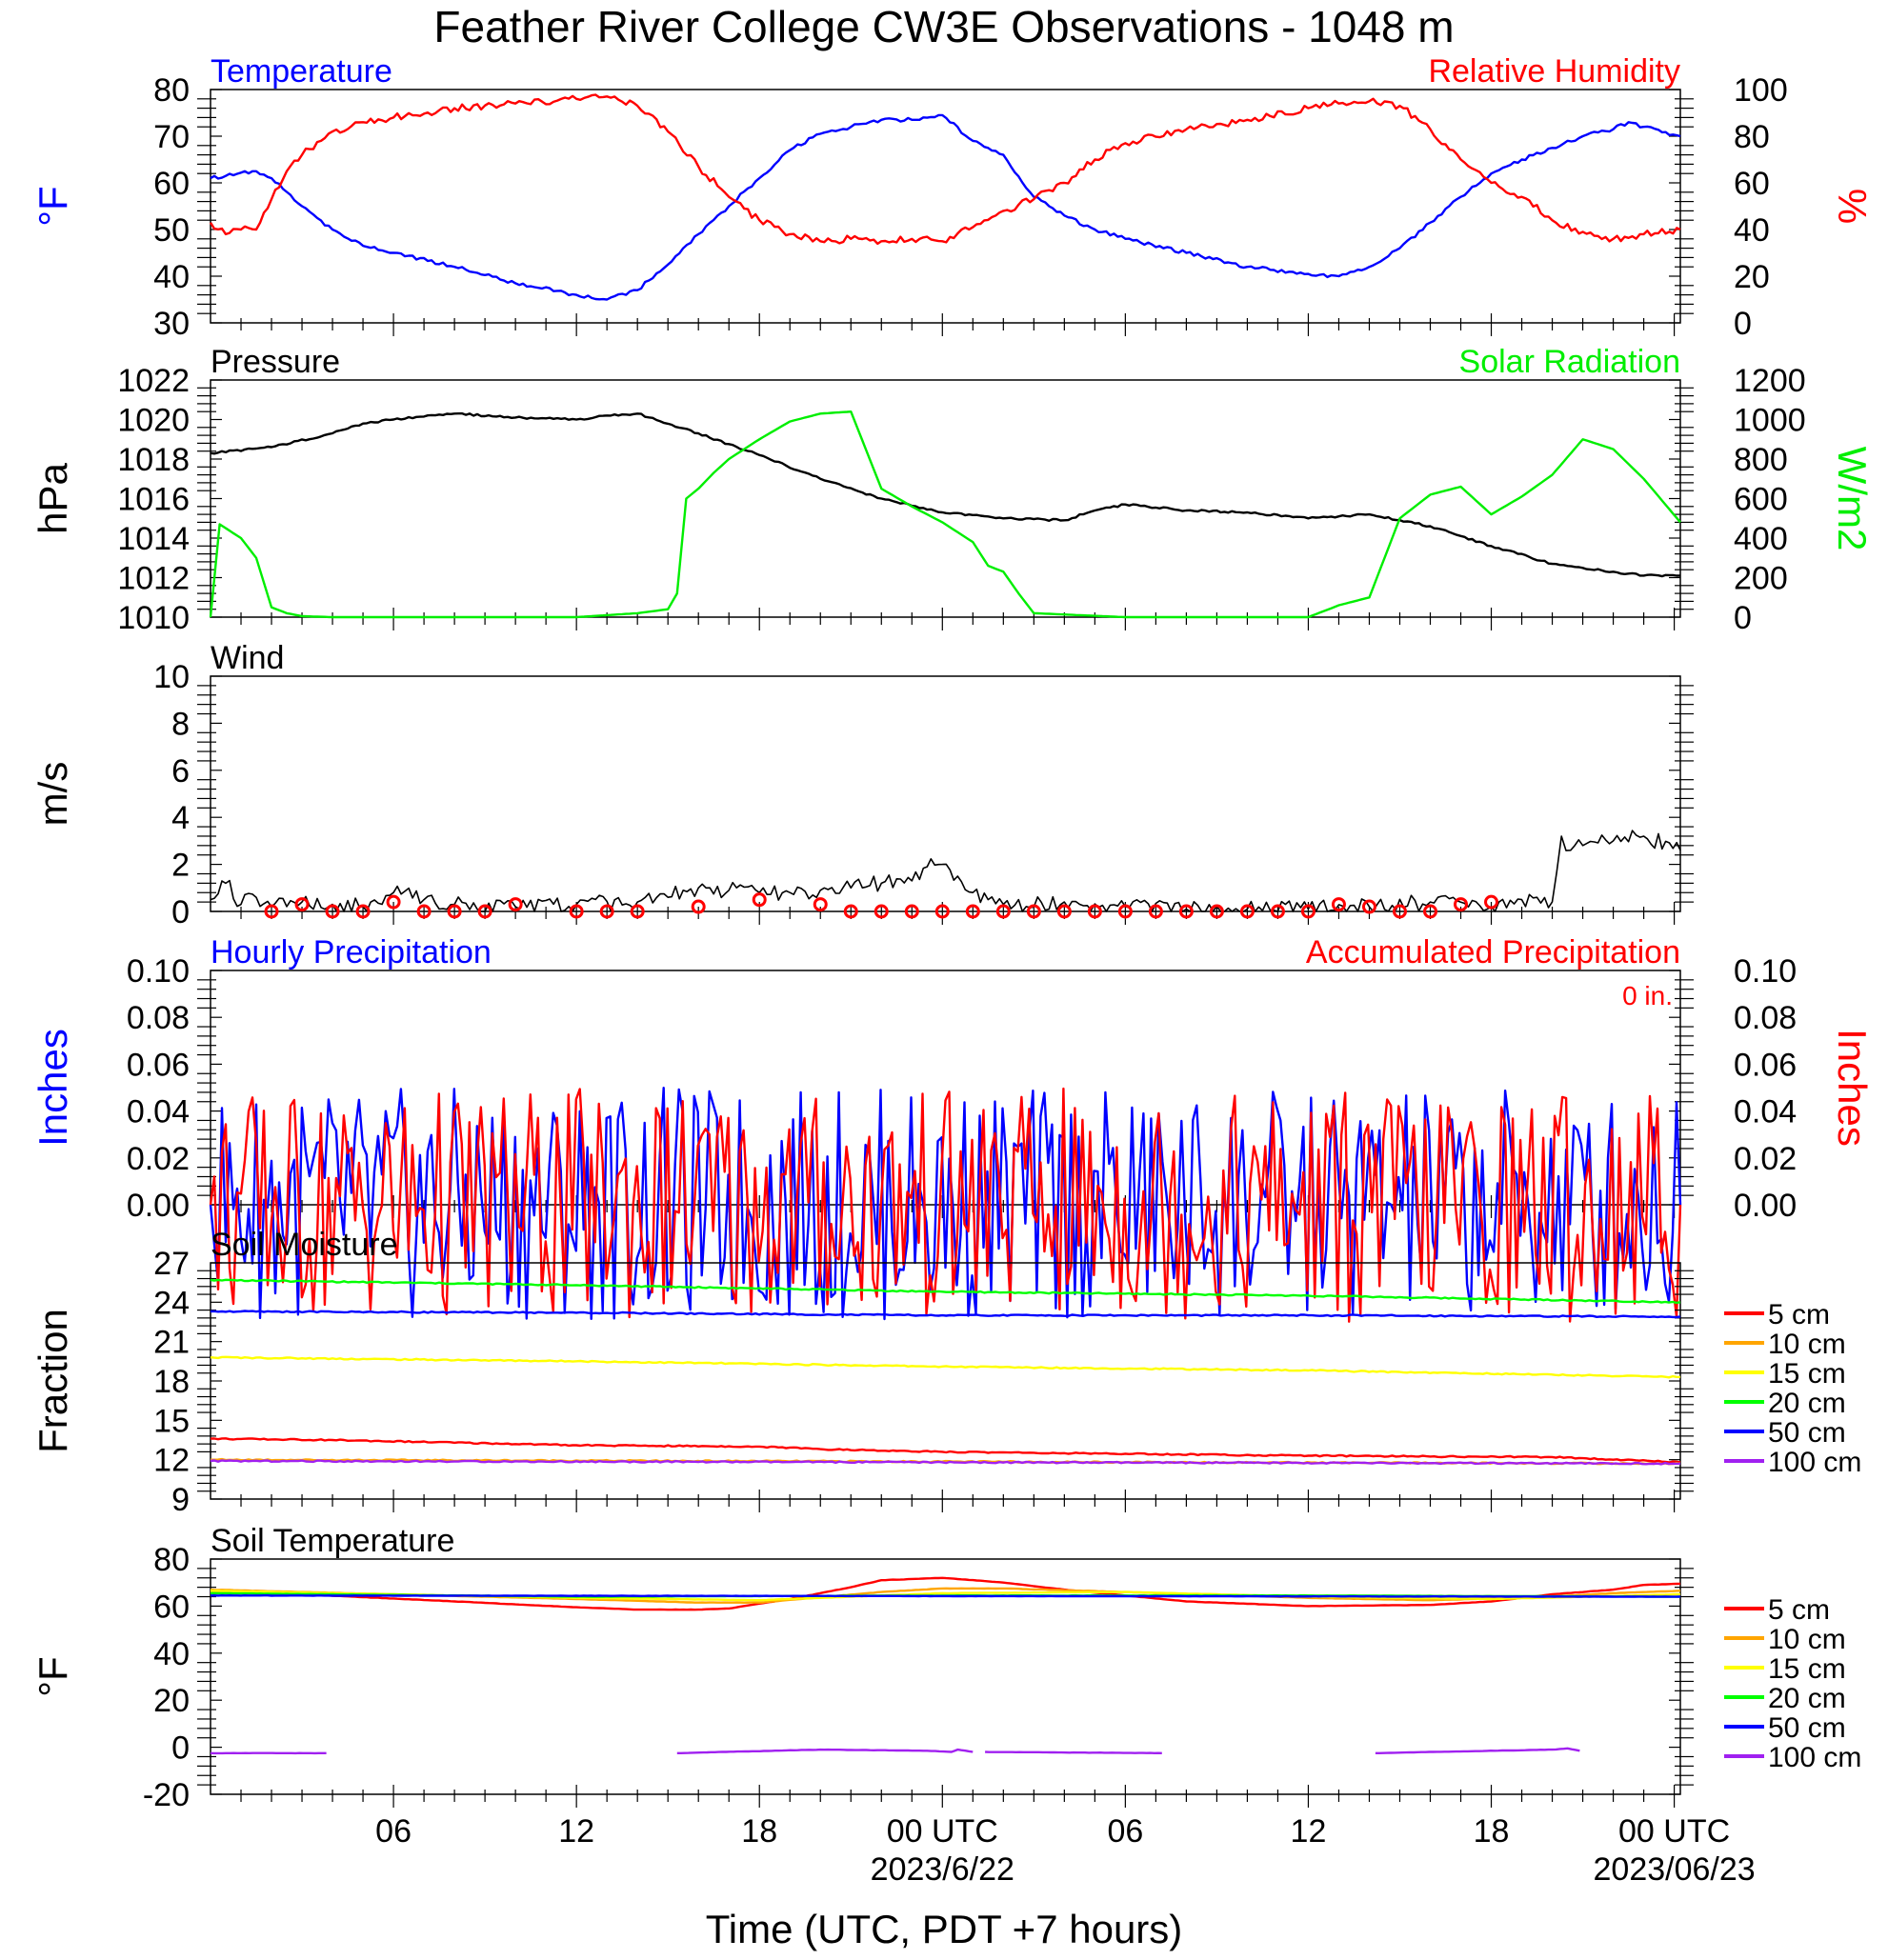  What do you see at coordinates (945, 1450) in the screenshot?
I see `series-soil-moisture-5-cm` at bounding box center [945, 1450].